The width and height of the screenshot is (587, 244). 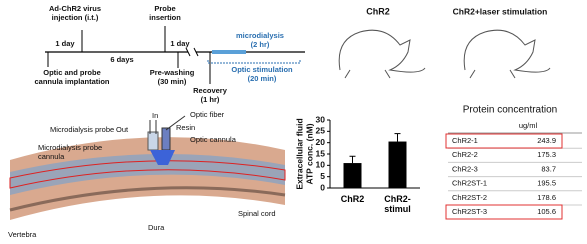 I want to click on rat-label: ChR2, so click(x=378, y=11).